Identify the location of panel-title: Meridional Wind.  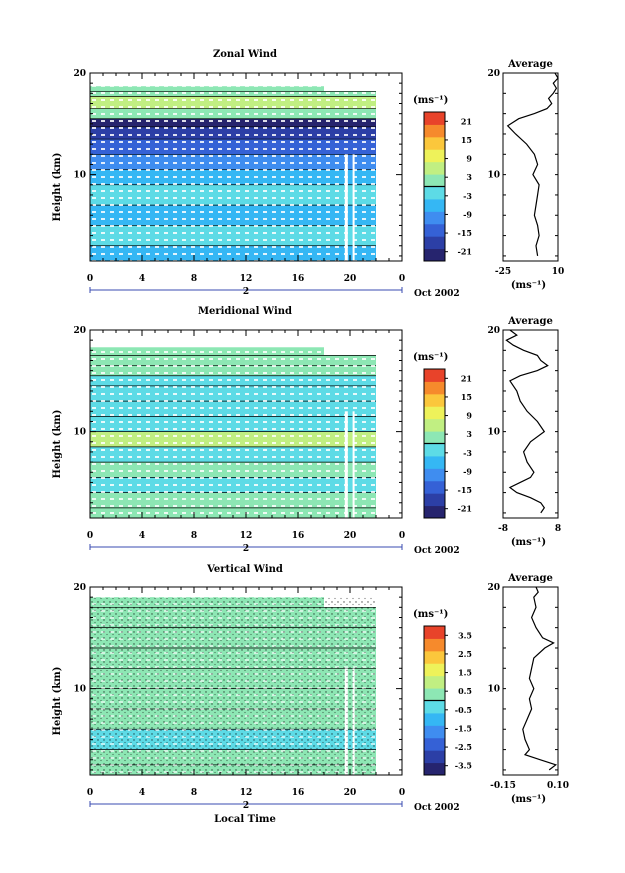
(245, 311).